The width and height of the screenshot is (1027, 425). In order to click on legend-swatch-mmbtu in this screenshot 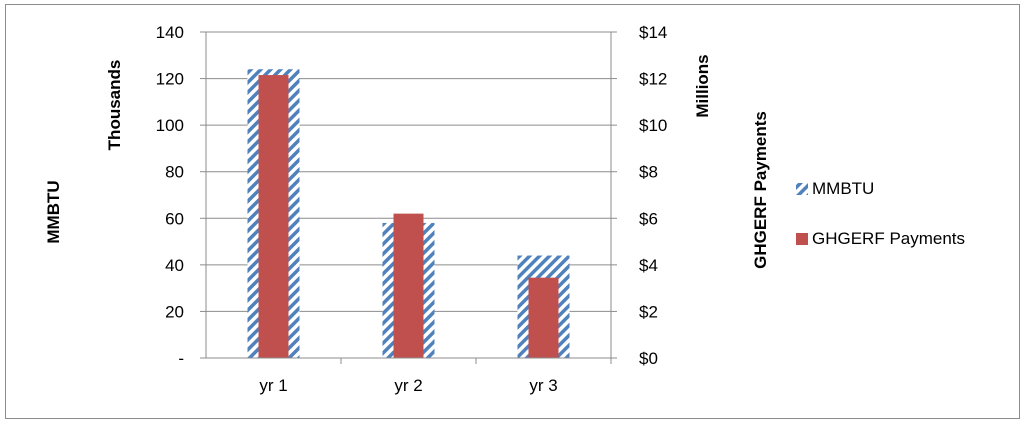, I will do `click(802, 189)`.